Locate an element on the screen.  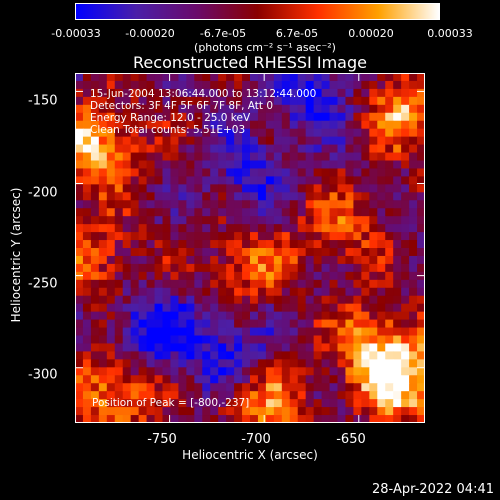
colorbar-tick: -6.7e-05 is located at coordinates (223, 33).